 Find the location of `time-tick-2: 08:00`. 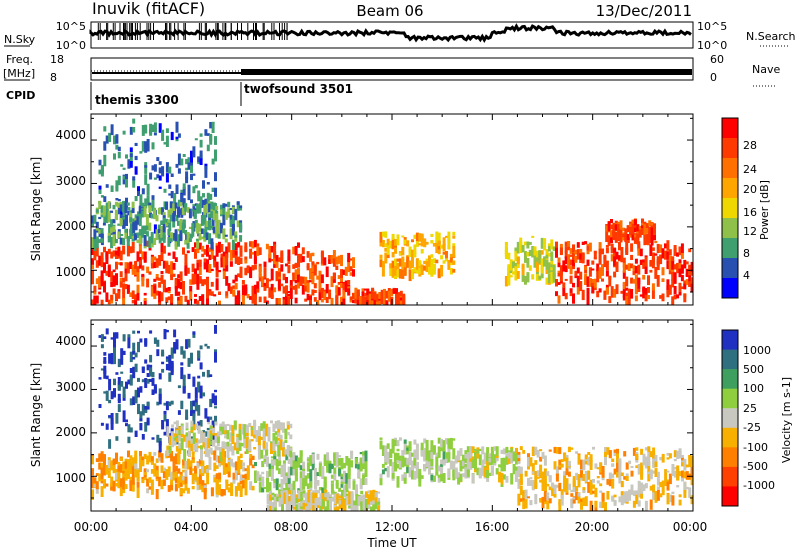

time-tick-2: 08:00 is located at coordinates (291, 527).